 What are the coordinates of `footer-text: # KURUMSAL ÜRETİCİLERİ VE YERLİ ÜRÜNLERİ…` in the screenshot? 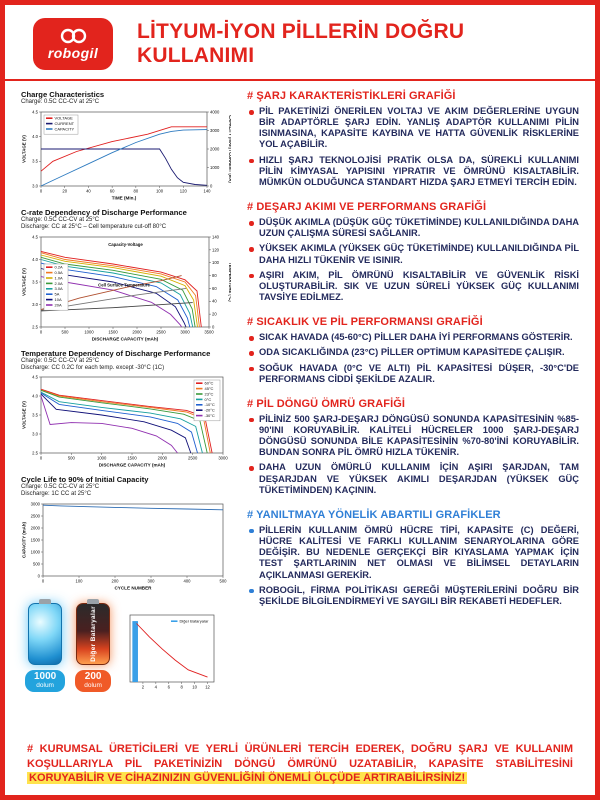 It's located at (300, 756).